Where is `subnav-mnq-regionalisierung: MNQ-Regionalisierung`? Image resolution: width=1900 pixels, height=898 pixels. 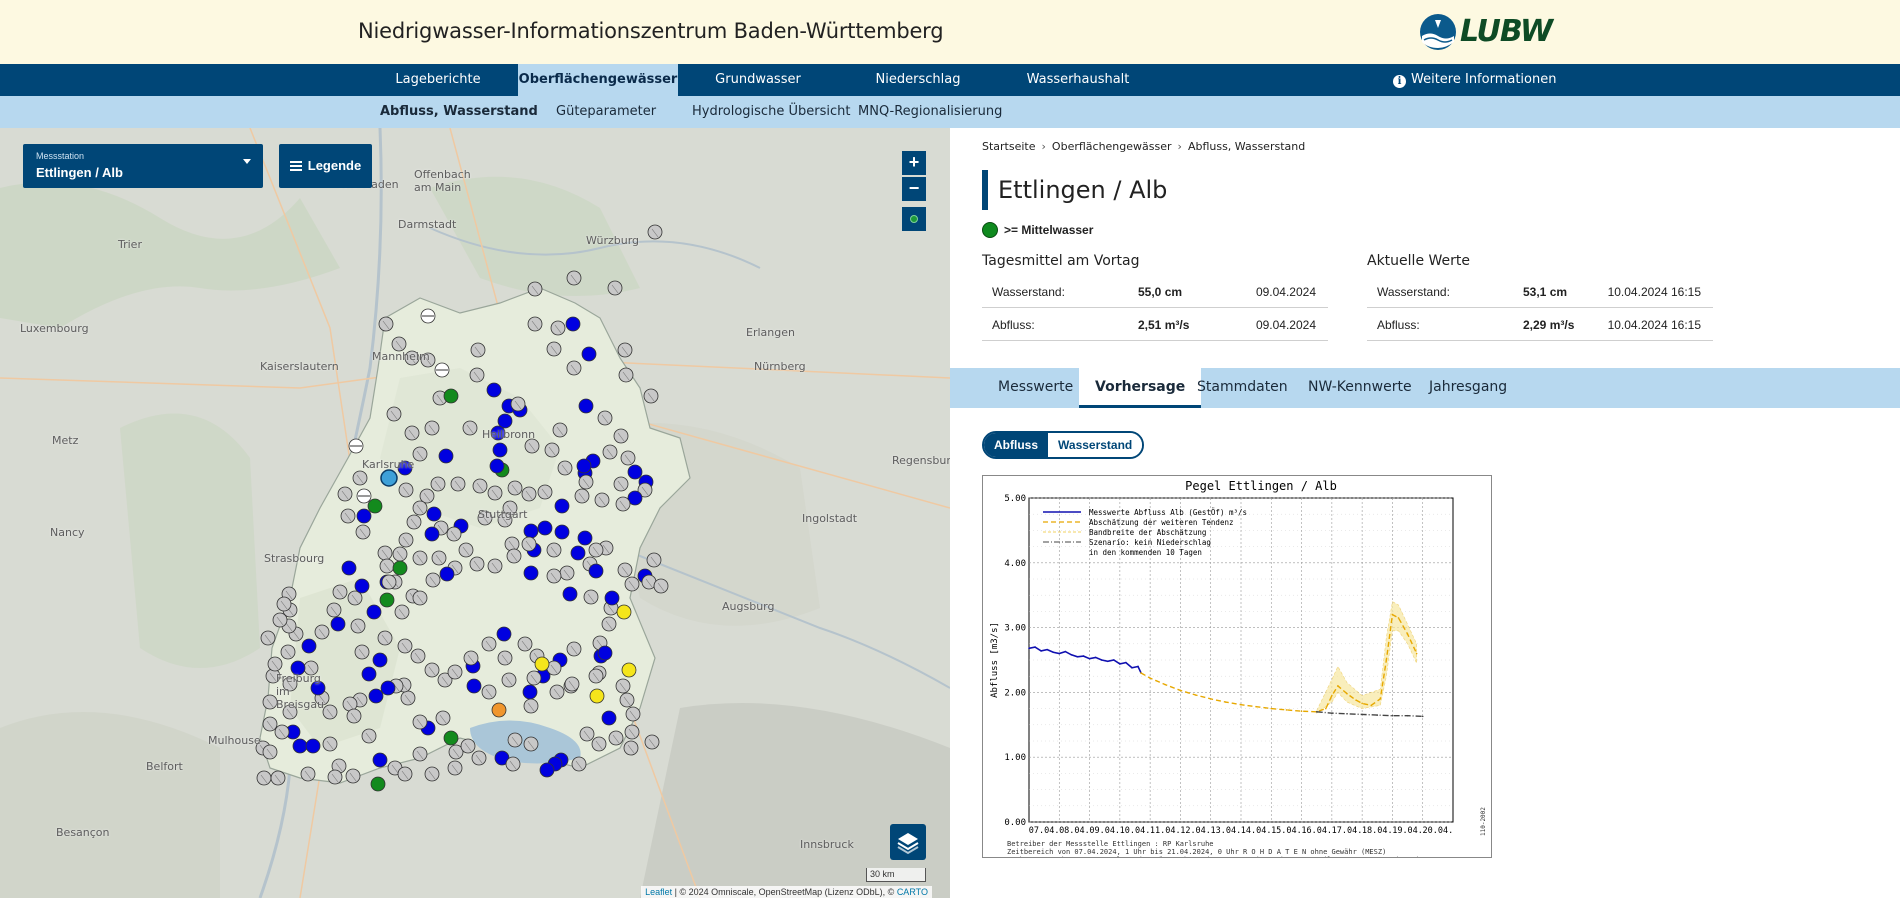 subnav-mnq-regionalisierung: MNQ-Regionalisierung is located at coordinates (930, 111).